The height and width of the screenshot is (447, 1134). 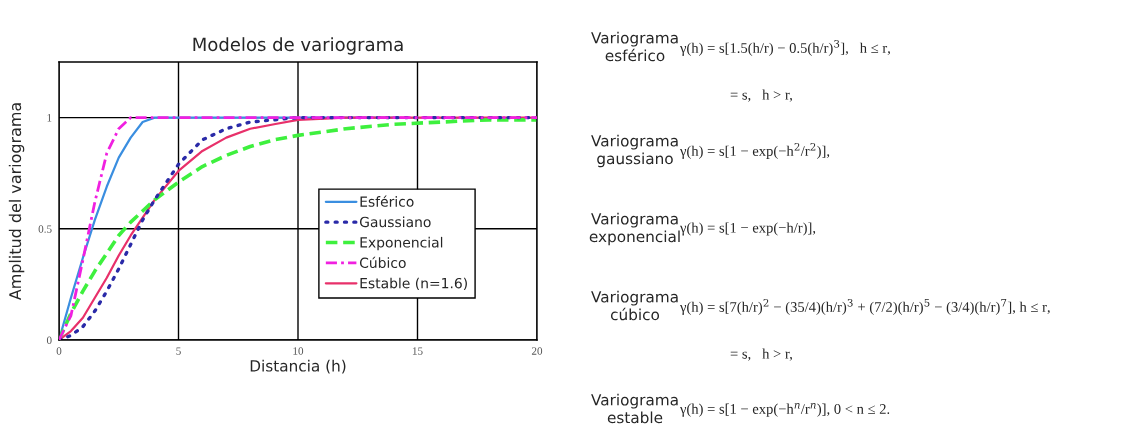 I want to click on legend-label: Cúbico, so click(x=382, y=262).